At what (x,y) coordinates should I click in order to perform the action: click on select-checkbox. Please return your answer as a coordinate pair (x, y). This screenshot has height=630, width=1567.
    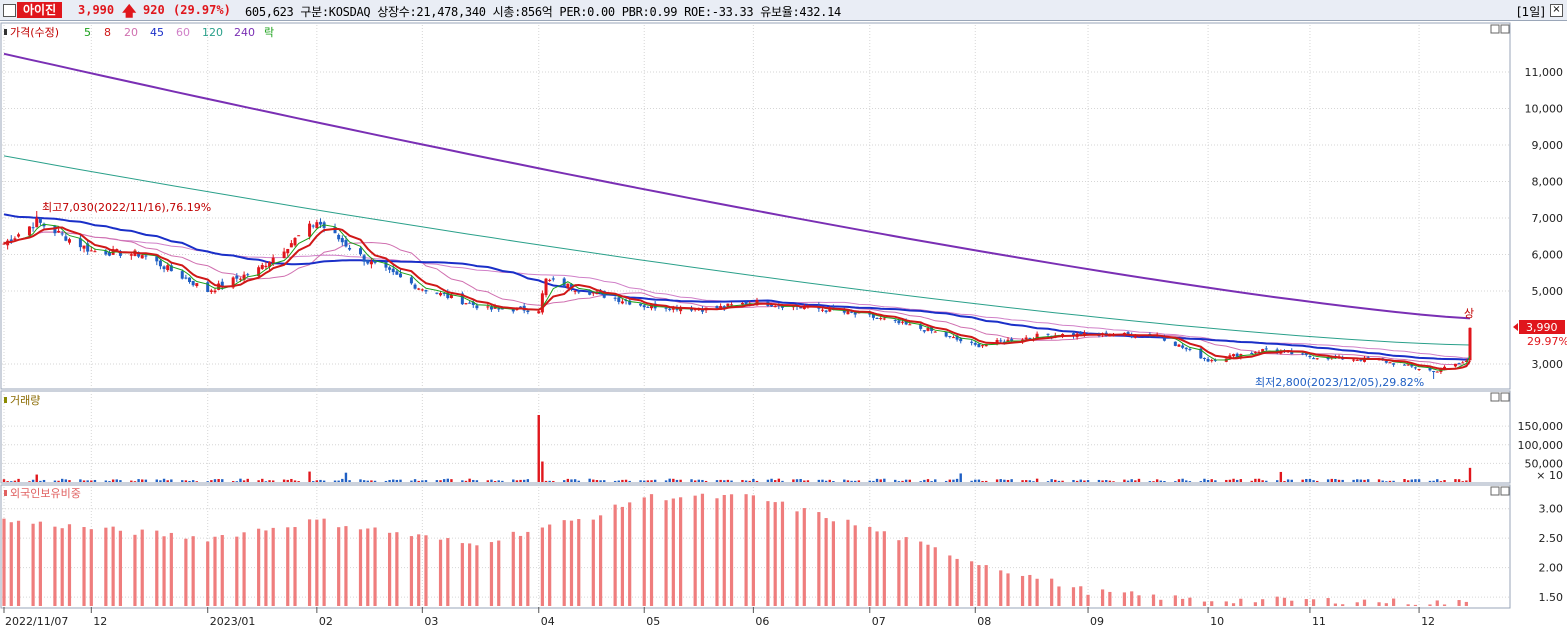
    Looking at the image, I should click on (9, 10).